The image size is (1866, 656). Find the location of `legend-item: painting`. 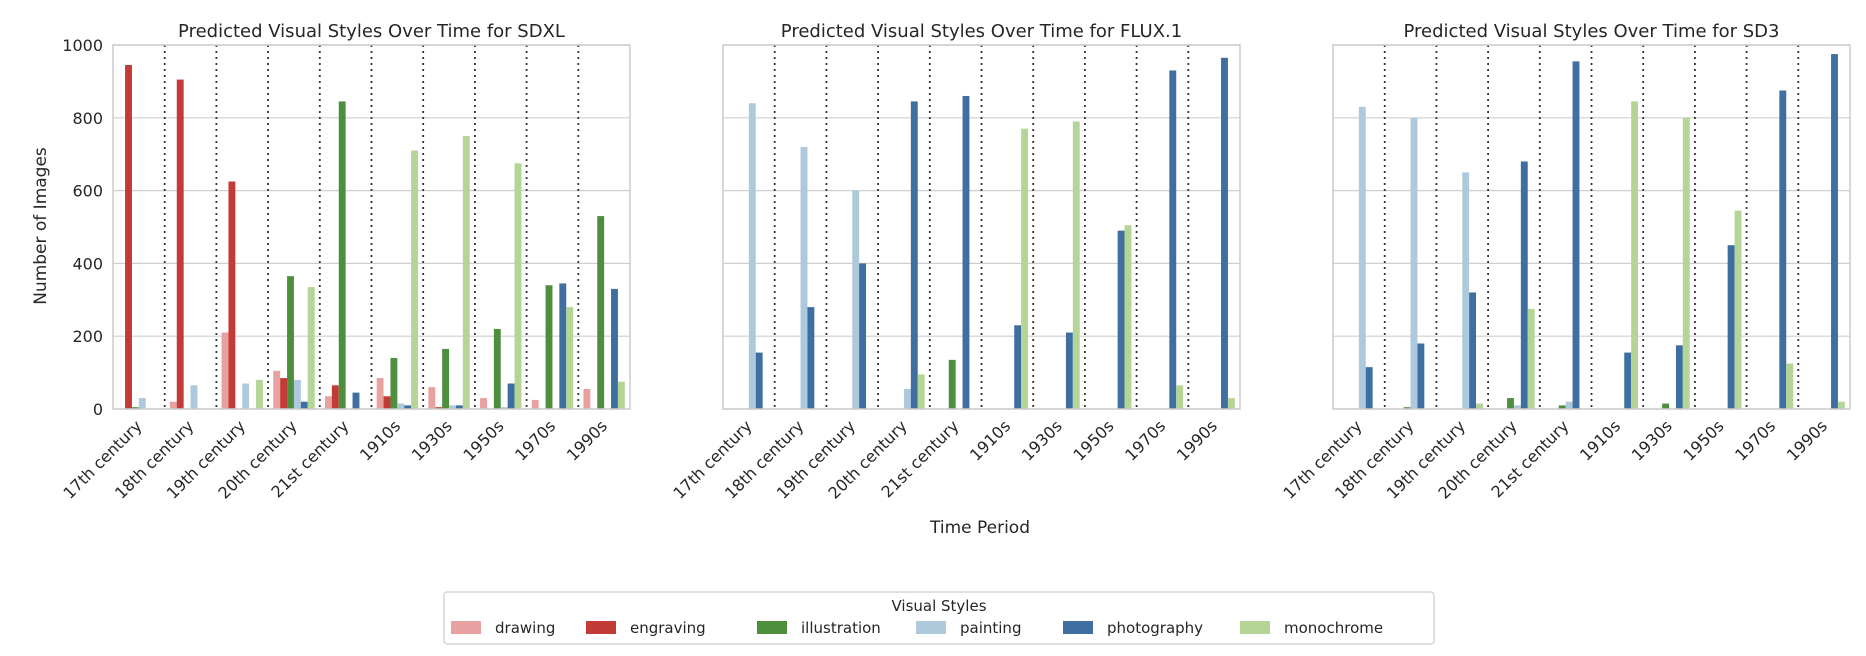

legend-item: painting is located at coordinates (968, 628).